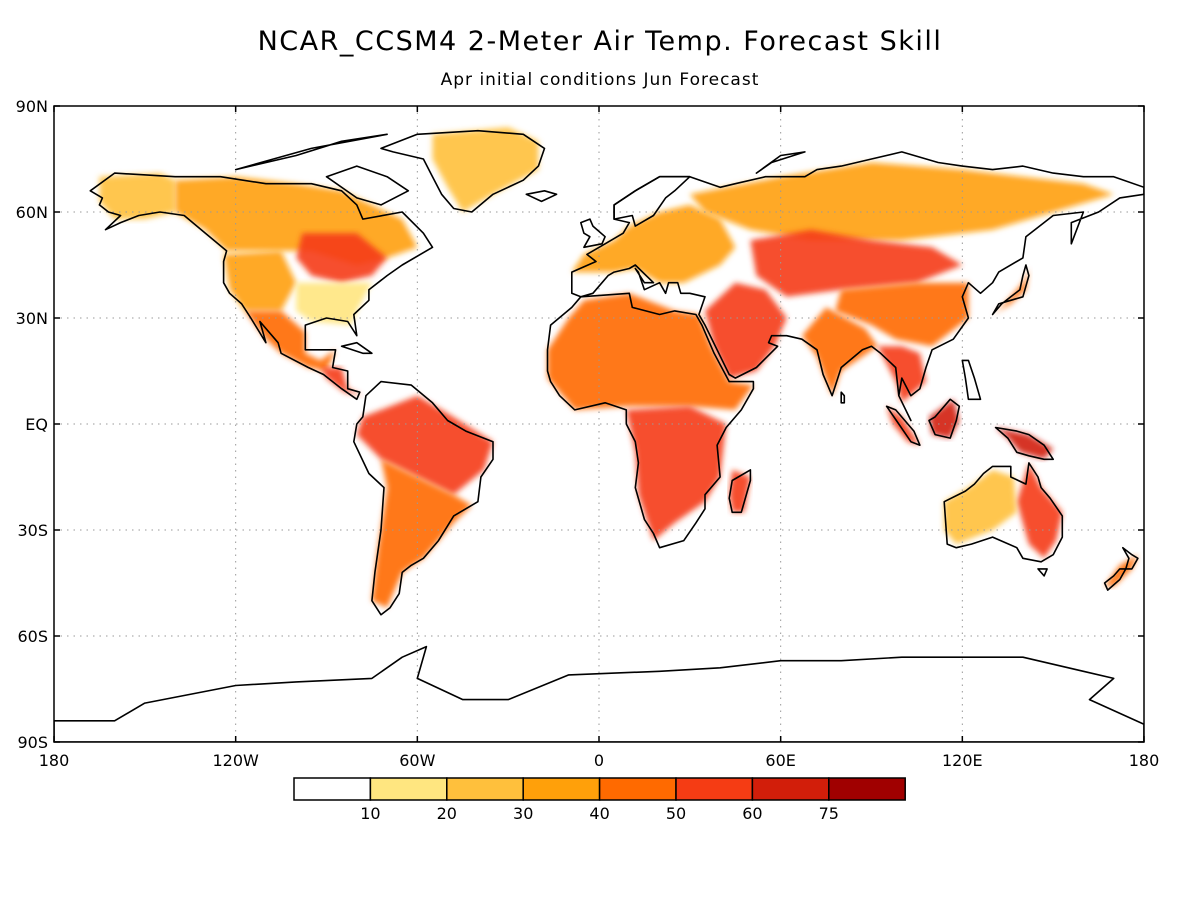 This screenshot has width=1200, height=900. What do you see at coordinates (1039, 510) in the screenshot?
I see `skill-region-australia-east` at bounding box center [1039, 510].